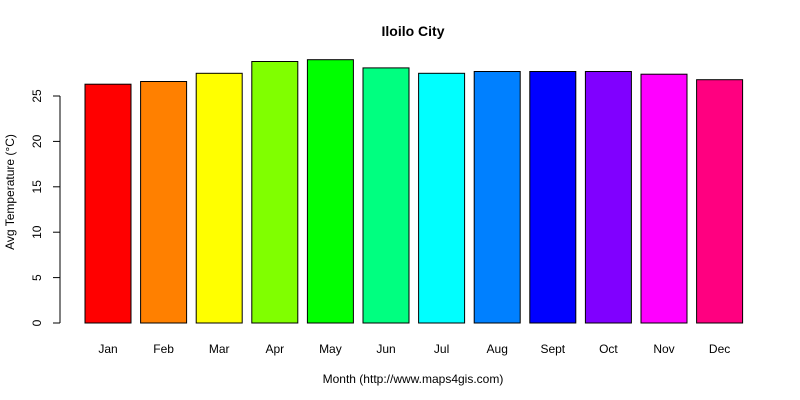 The image size is (800, 400). Describe the element at coordinates (10, 192) in the screenshot. I see `y-axis-label: Avg Temperature (°C)` at that location.